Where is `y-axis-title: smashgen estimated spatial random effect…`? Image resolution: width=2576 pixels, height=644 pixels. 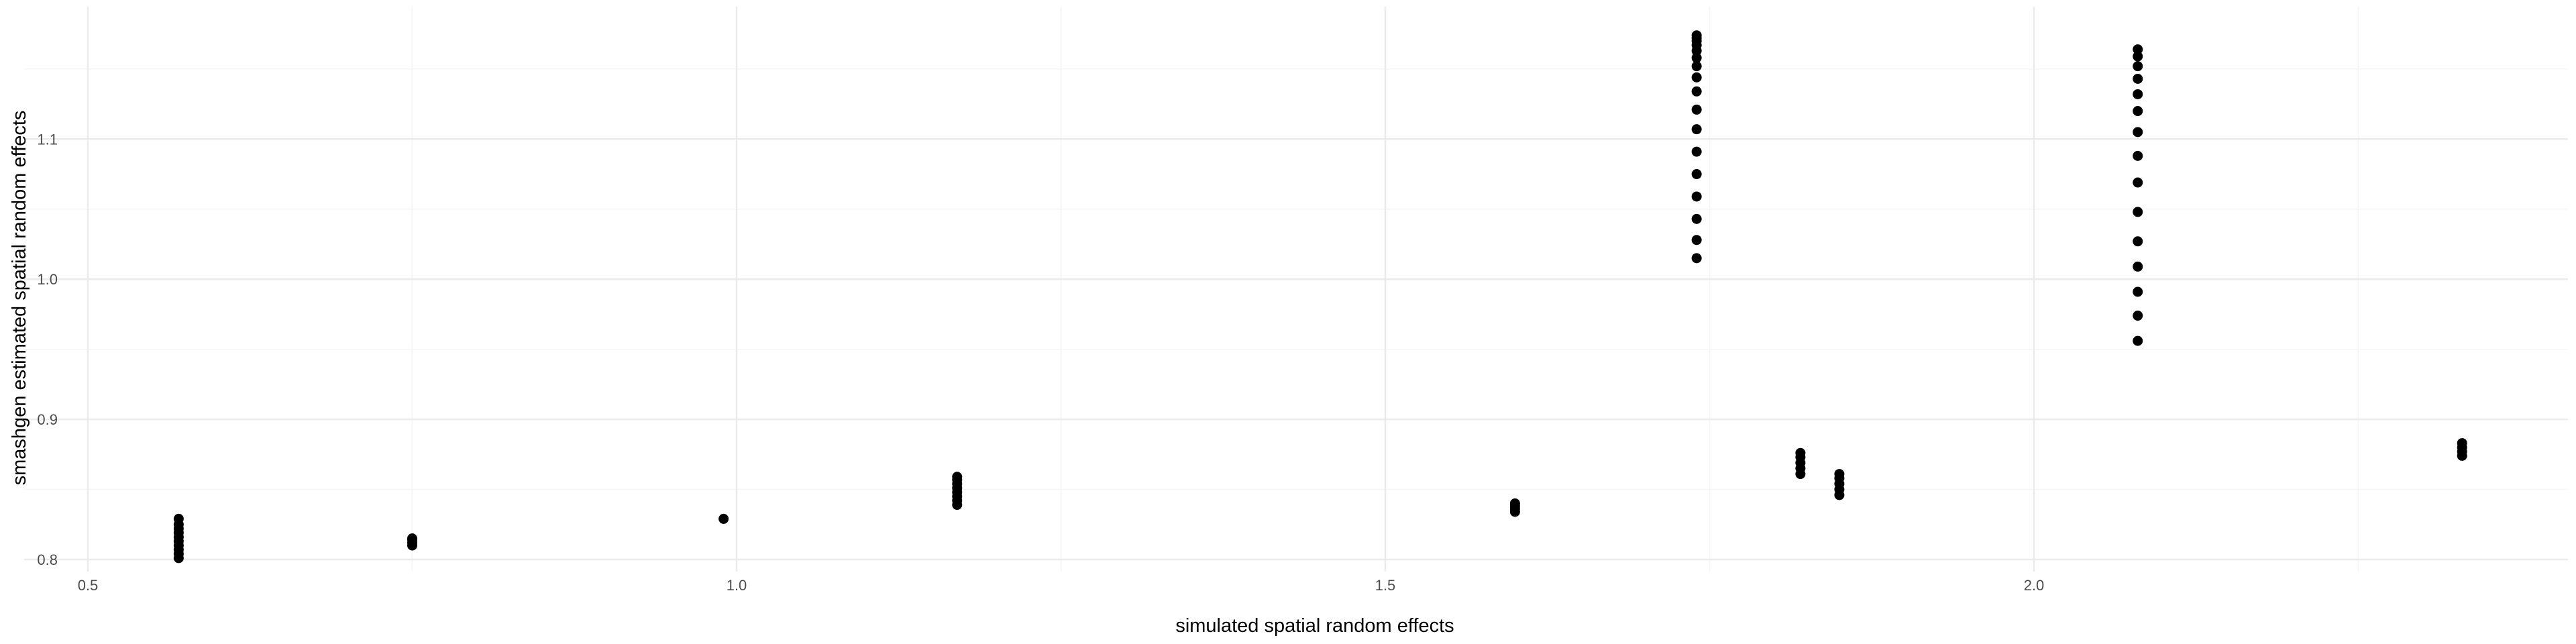
y-axis-title: smashgen estimated spatial random effect… is located at coordinates (19, 298).